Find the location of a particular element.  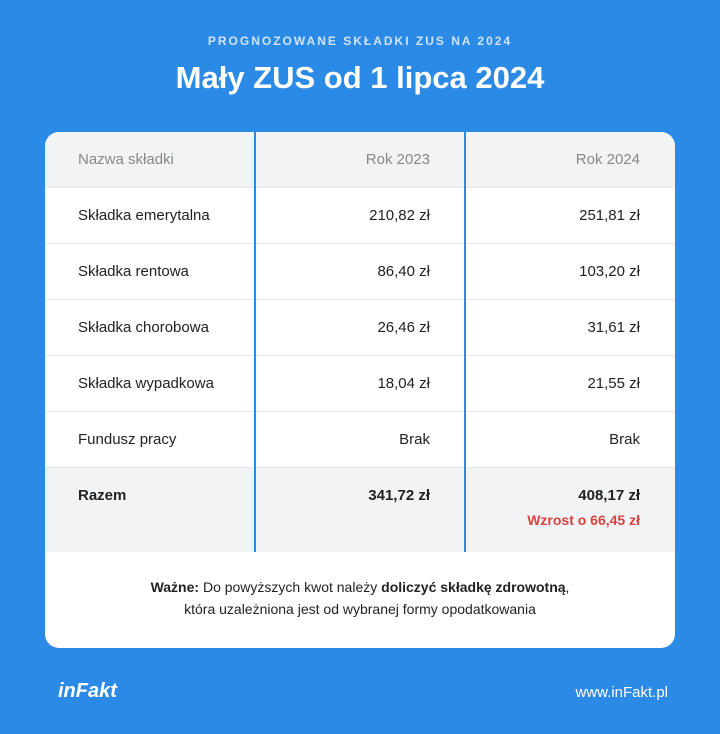

table-cell: 31,61 zł is located at coordinates (613, 327).